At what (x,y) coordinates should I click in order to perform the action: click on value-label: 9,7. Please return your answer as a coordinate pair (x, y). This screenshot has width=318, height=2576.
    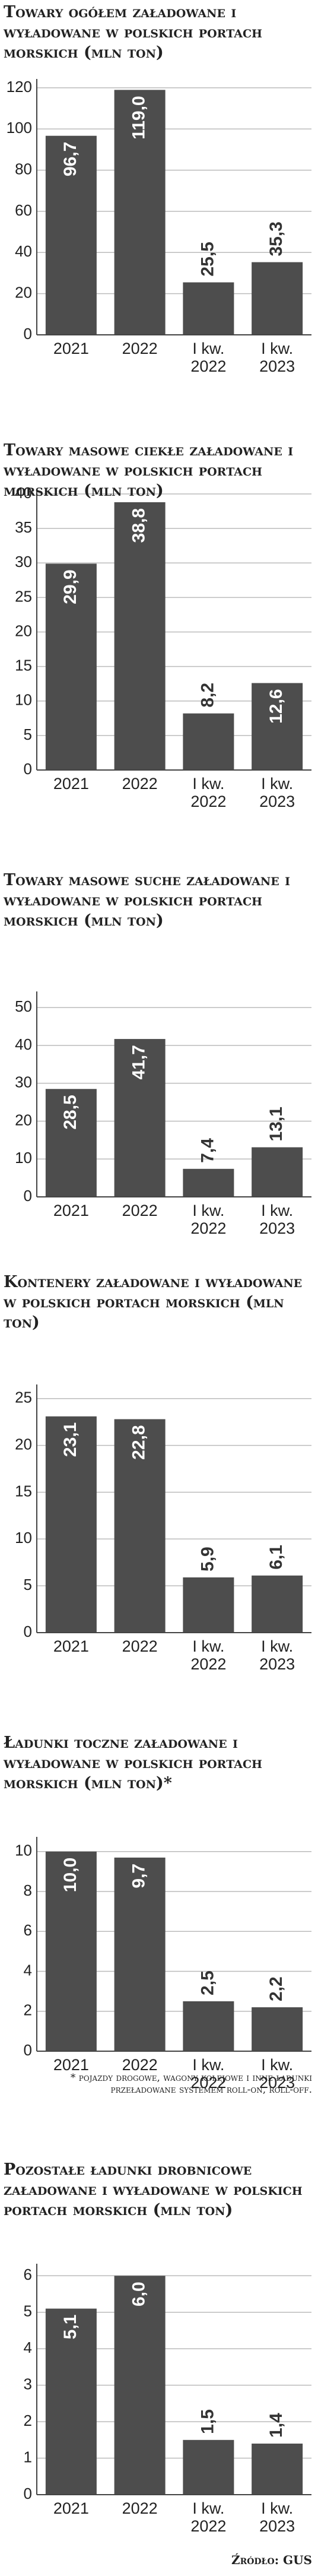
    Looking at the image, I should click on (139, 1876).